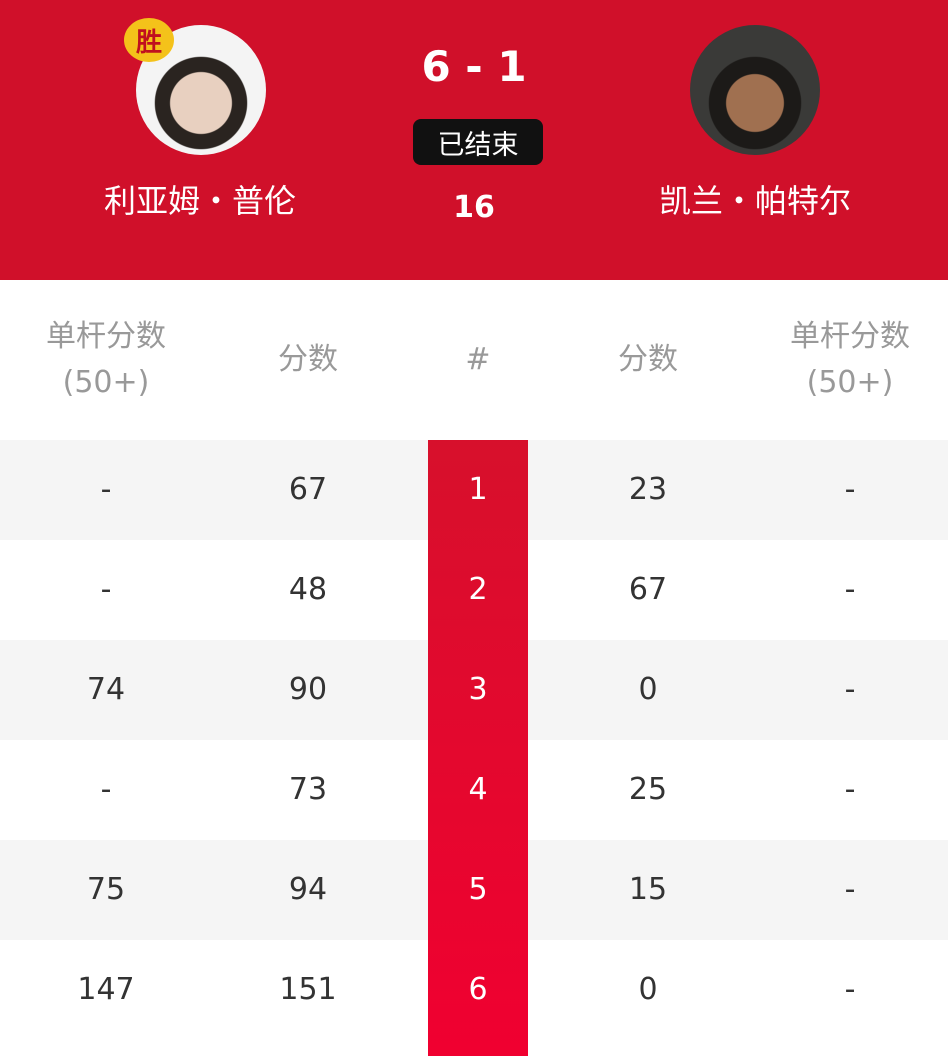  Describe the element at coordinates (308, 589) in the screenshot. I see `cell-left-score: 48` at that location.